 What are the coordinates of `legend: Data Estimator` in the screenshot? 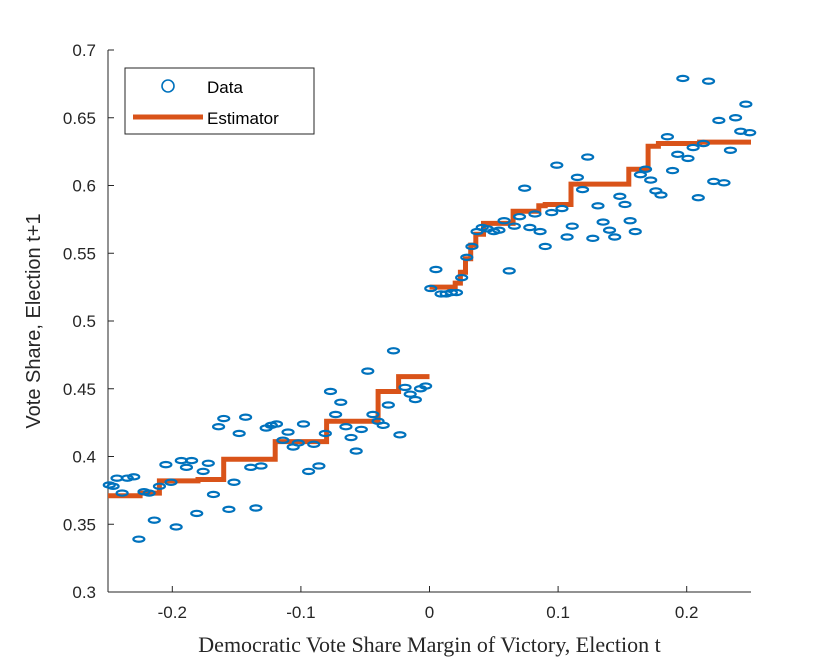 It's located at (219, 101).